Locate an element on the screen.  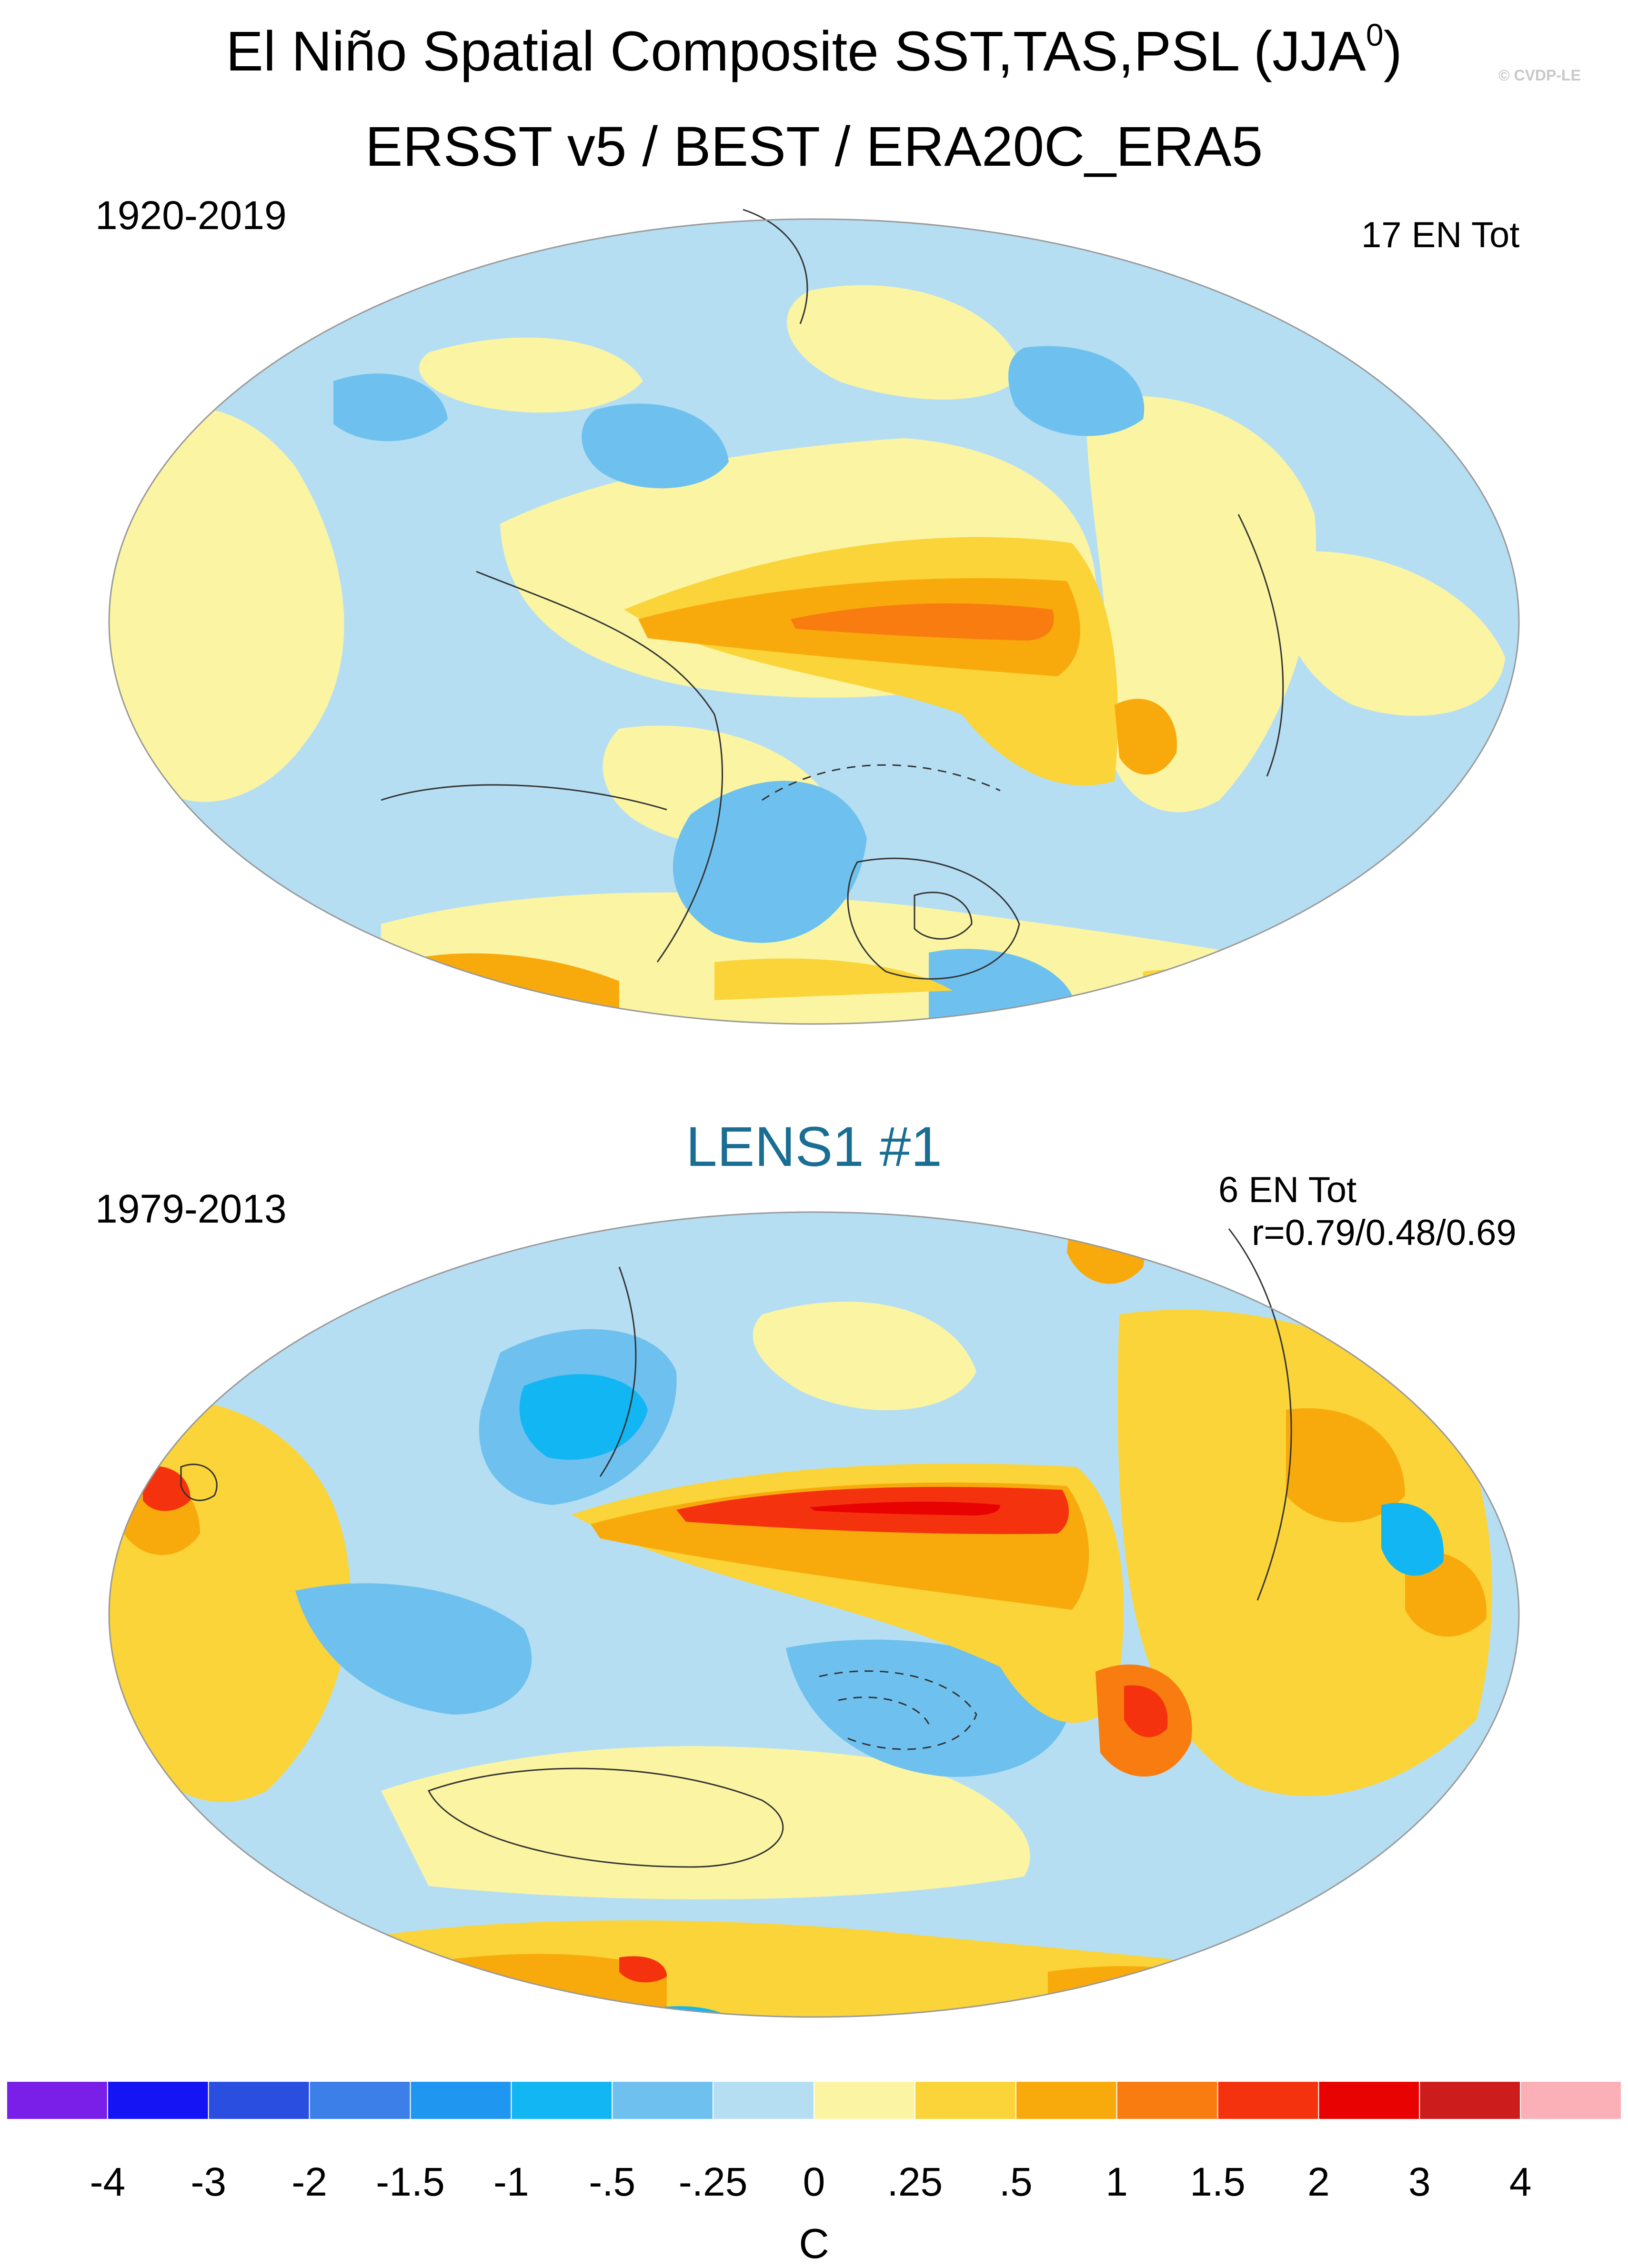
colorbar-tick-label: -.5 is located at coordinates (612, 2182).